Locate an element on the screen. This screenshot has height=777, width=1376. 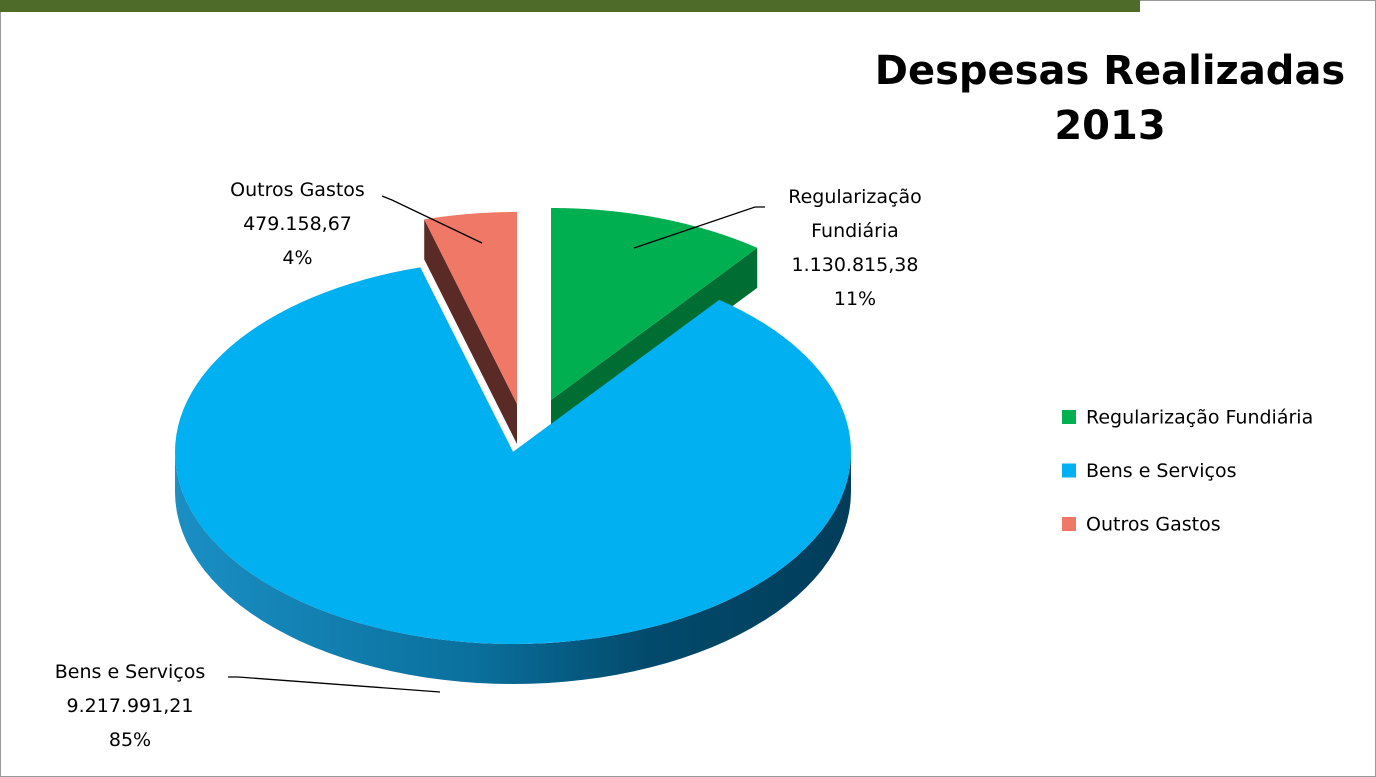
data-label: Bens e Serviços 9.217.991,21 85% is located at coordinates (130, 706).